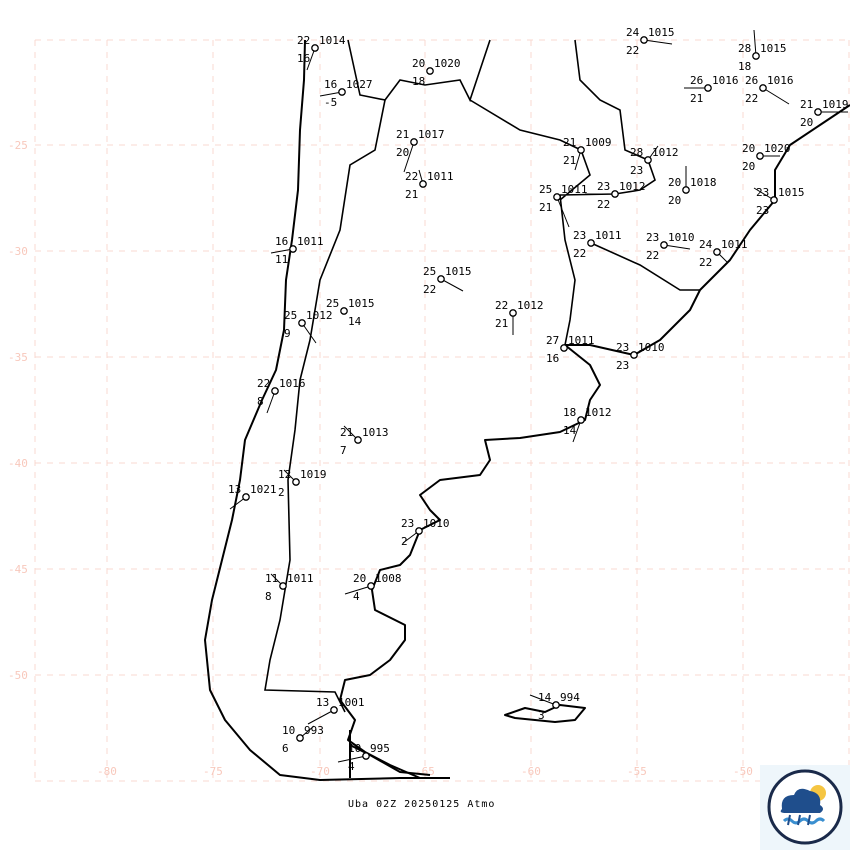 This screenshot has height=854, width=850. I want to click on station-plot: 10 993 6, so click(303, 739).